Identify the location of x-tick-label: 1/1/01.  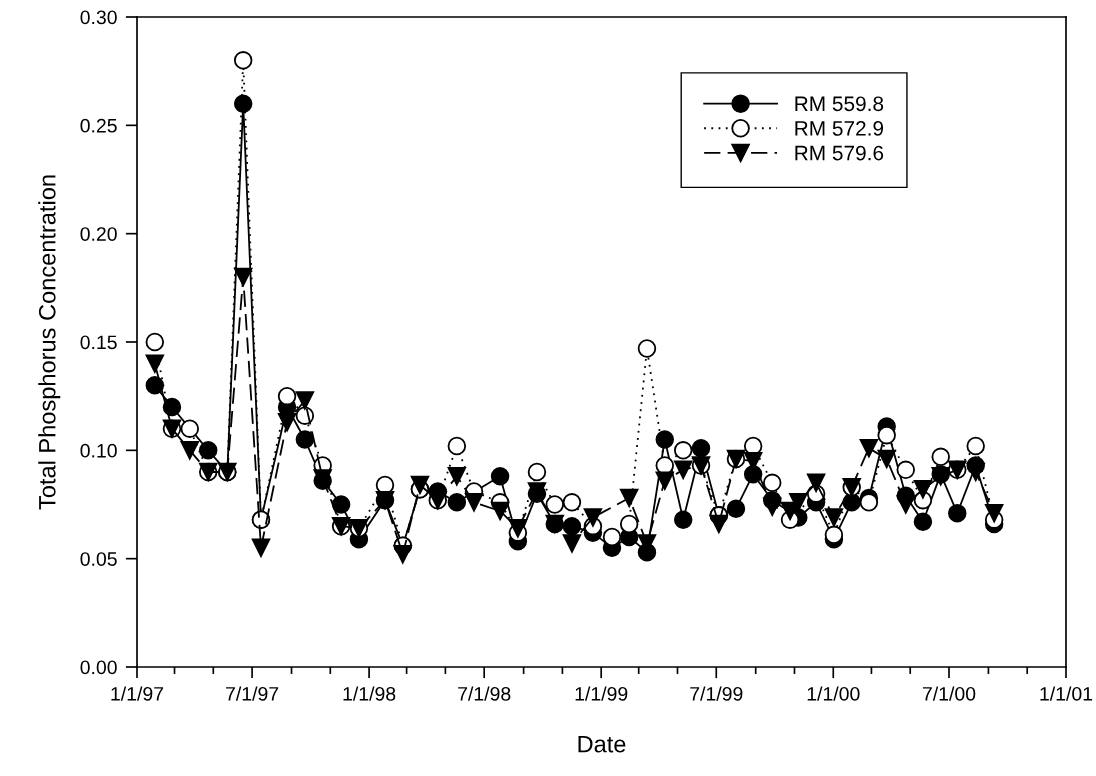
(1066, 693).